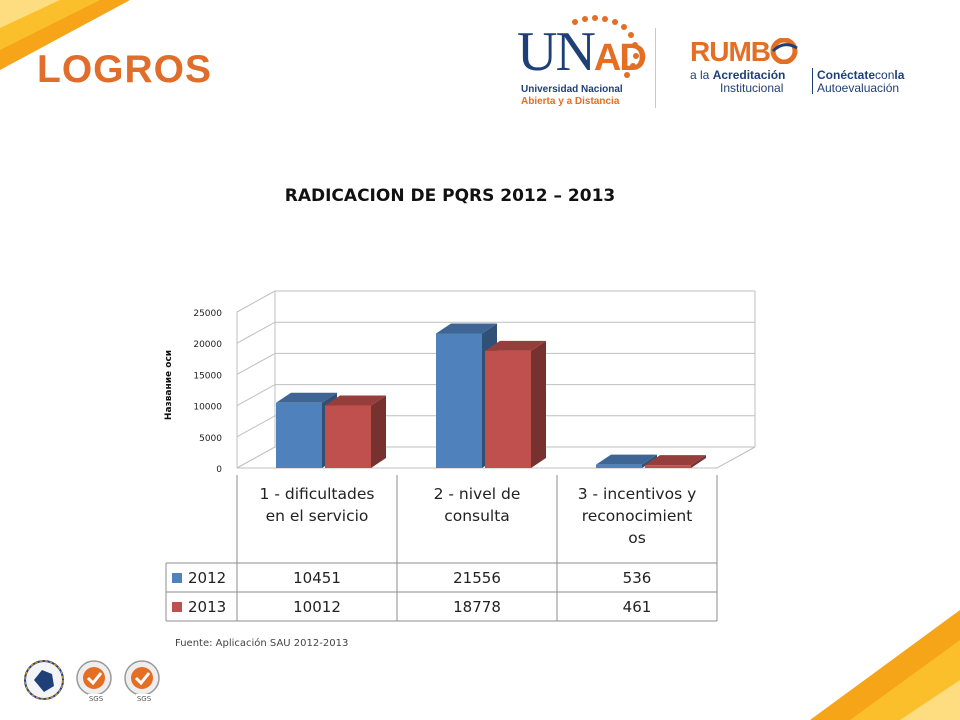 The width and height of the screenshot is (960, 720). Describe the element at coordinates (812, 81) in the screenshot. I see `rumbo-separator` at that location.